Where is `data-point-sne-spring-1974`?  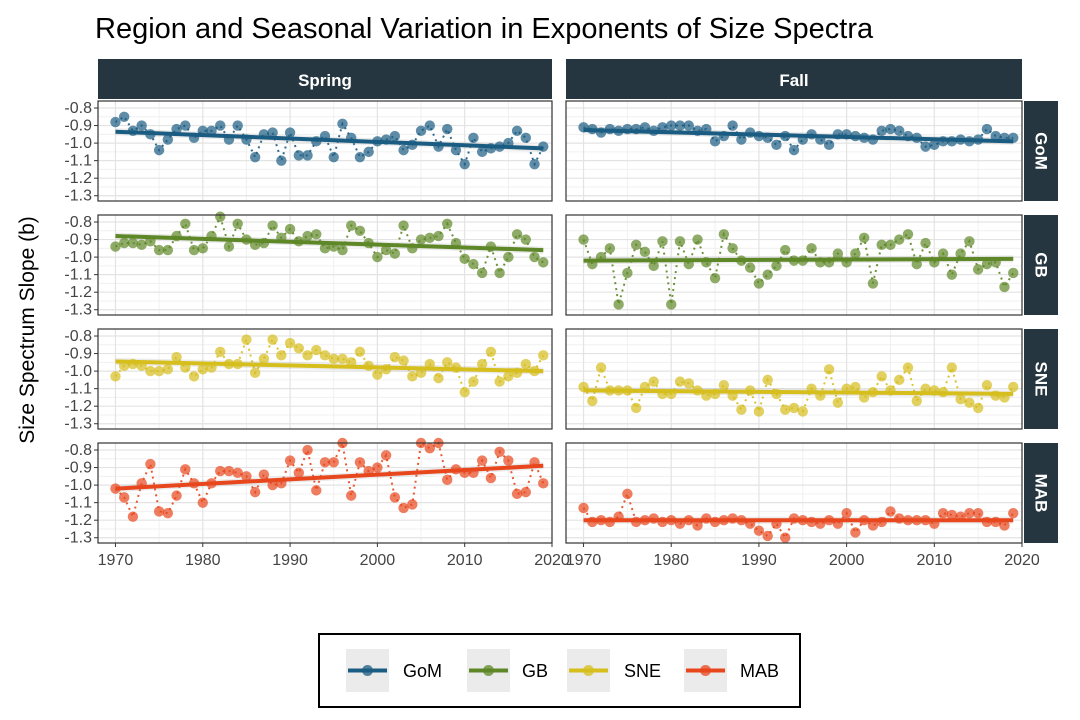 data-point-sne-spring-1974 is located at coordinates (150, 371).